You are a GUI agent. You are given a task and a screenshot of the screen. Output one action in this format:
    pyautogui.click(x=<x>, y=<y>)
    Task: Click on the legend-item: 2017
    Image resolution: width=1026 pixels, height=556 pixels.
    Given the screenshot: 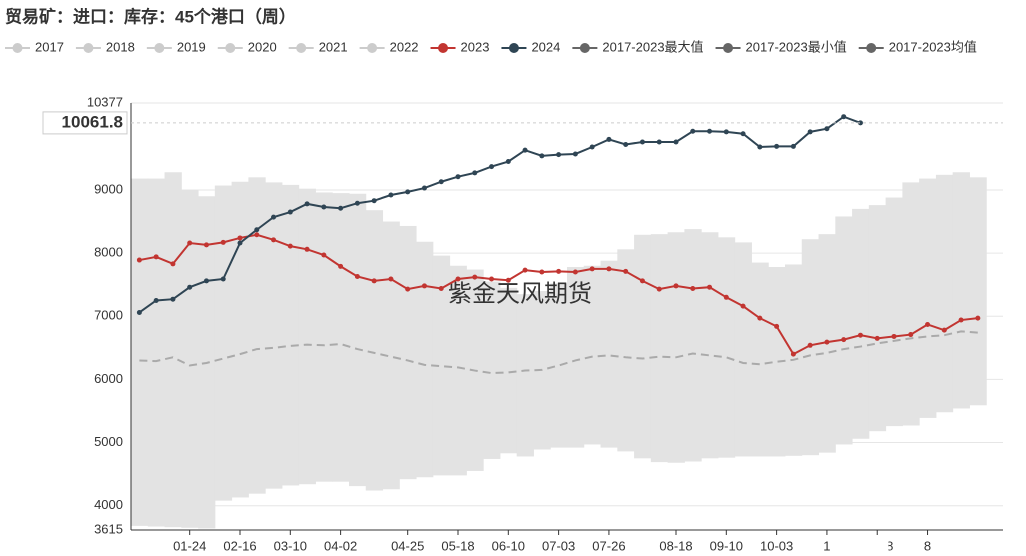 What is the action you would take?
    pyautogui.click(x=34, y=46)
    